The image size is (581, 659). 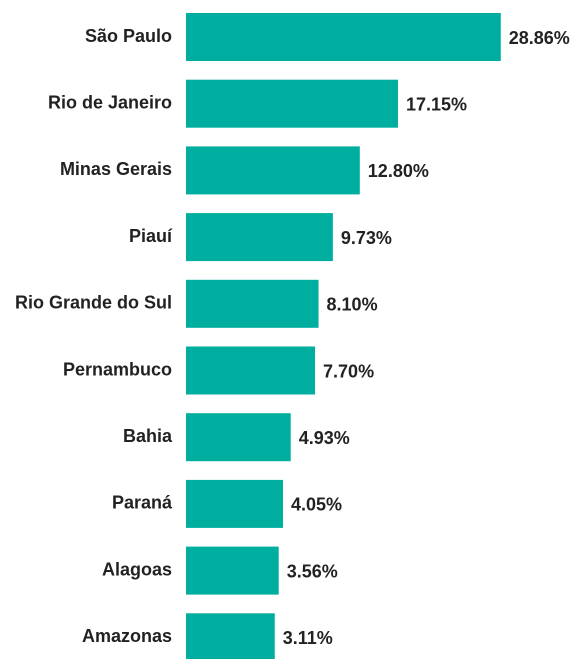 What do you see at coordinates (398, 171) in the screenshot?
I see `value-label: 12.80%` at bounding box center [398, 171].